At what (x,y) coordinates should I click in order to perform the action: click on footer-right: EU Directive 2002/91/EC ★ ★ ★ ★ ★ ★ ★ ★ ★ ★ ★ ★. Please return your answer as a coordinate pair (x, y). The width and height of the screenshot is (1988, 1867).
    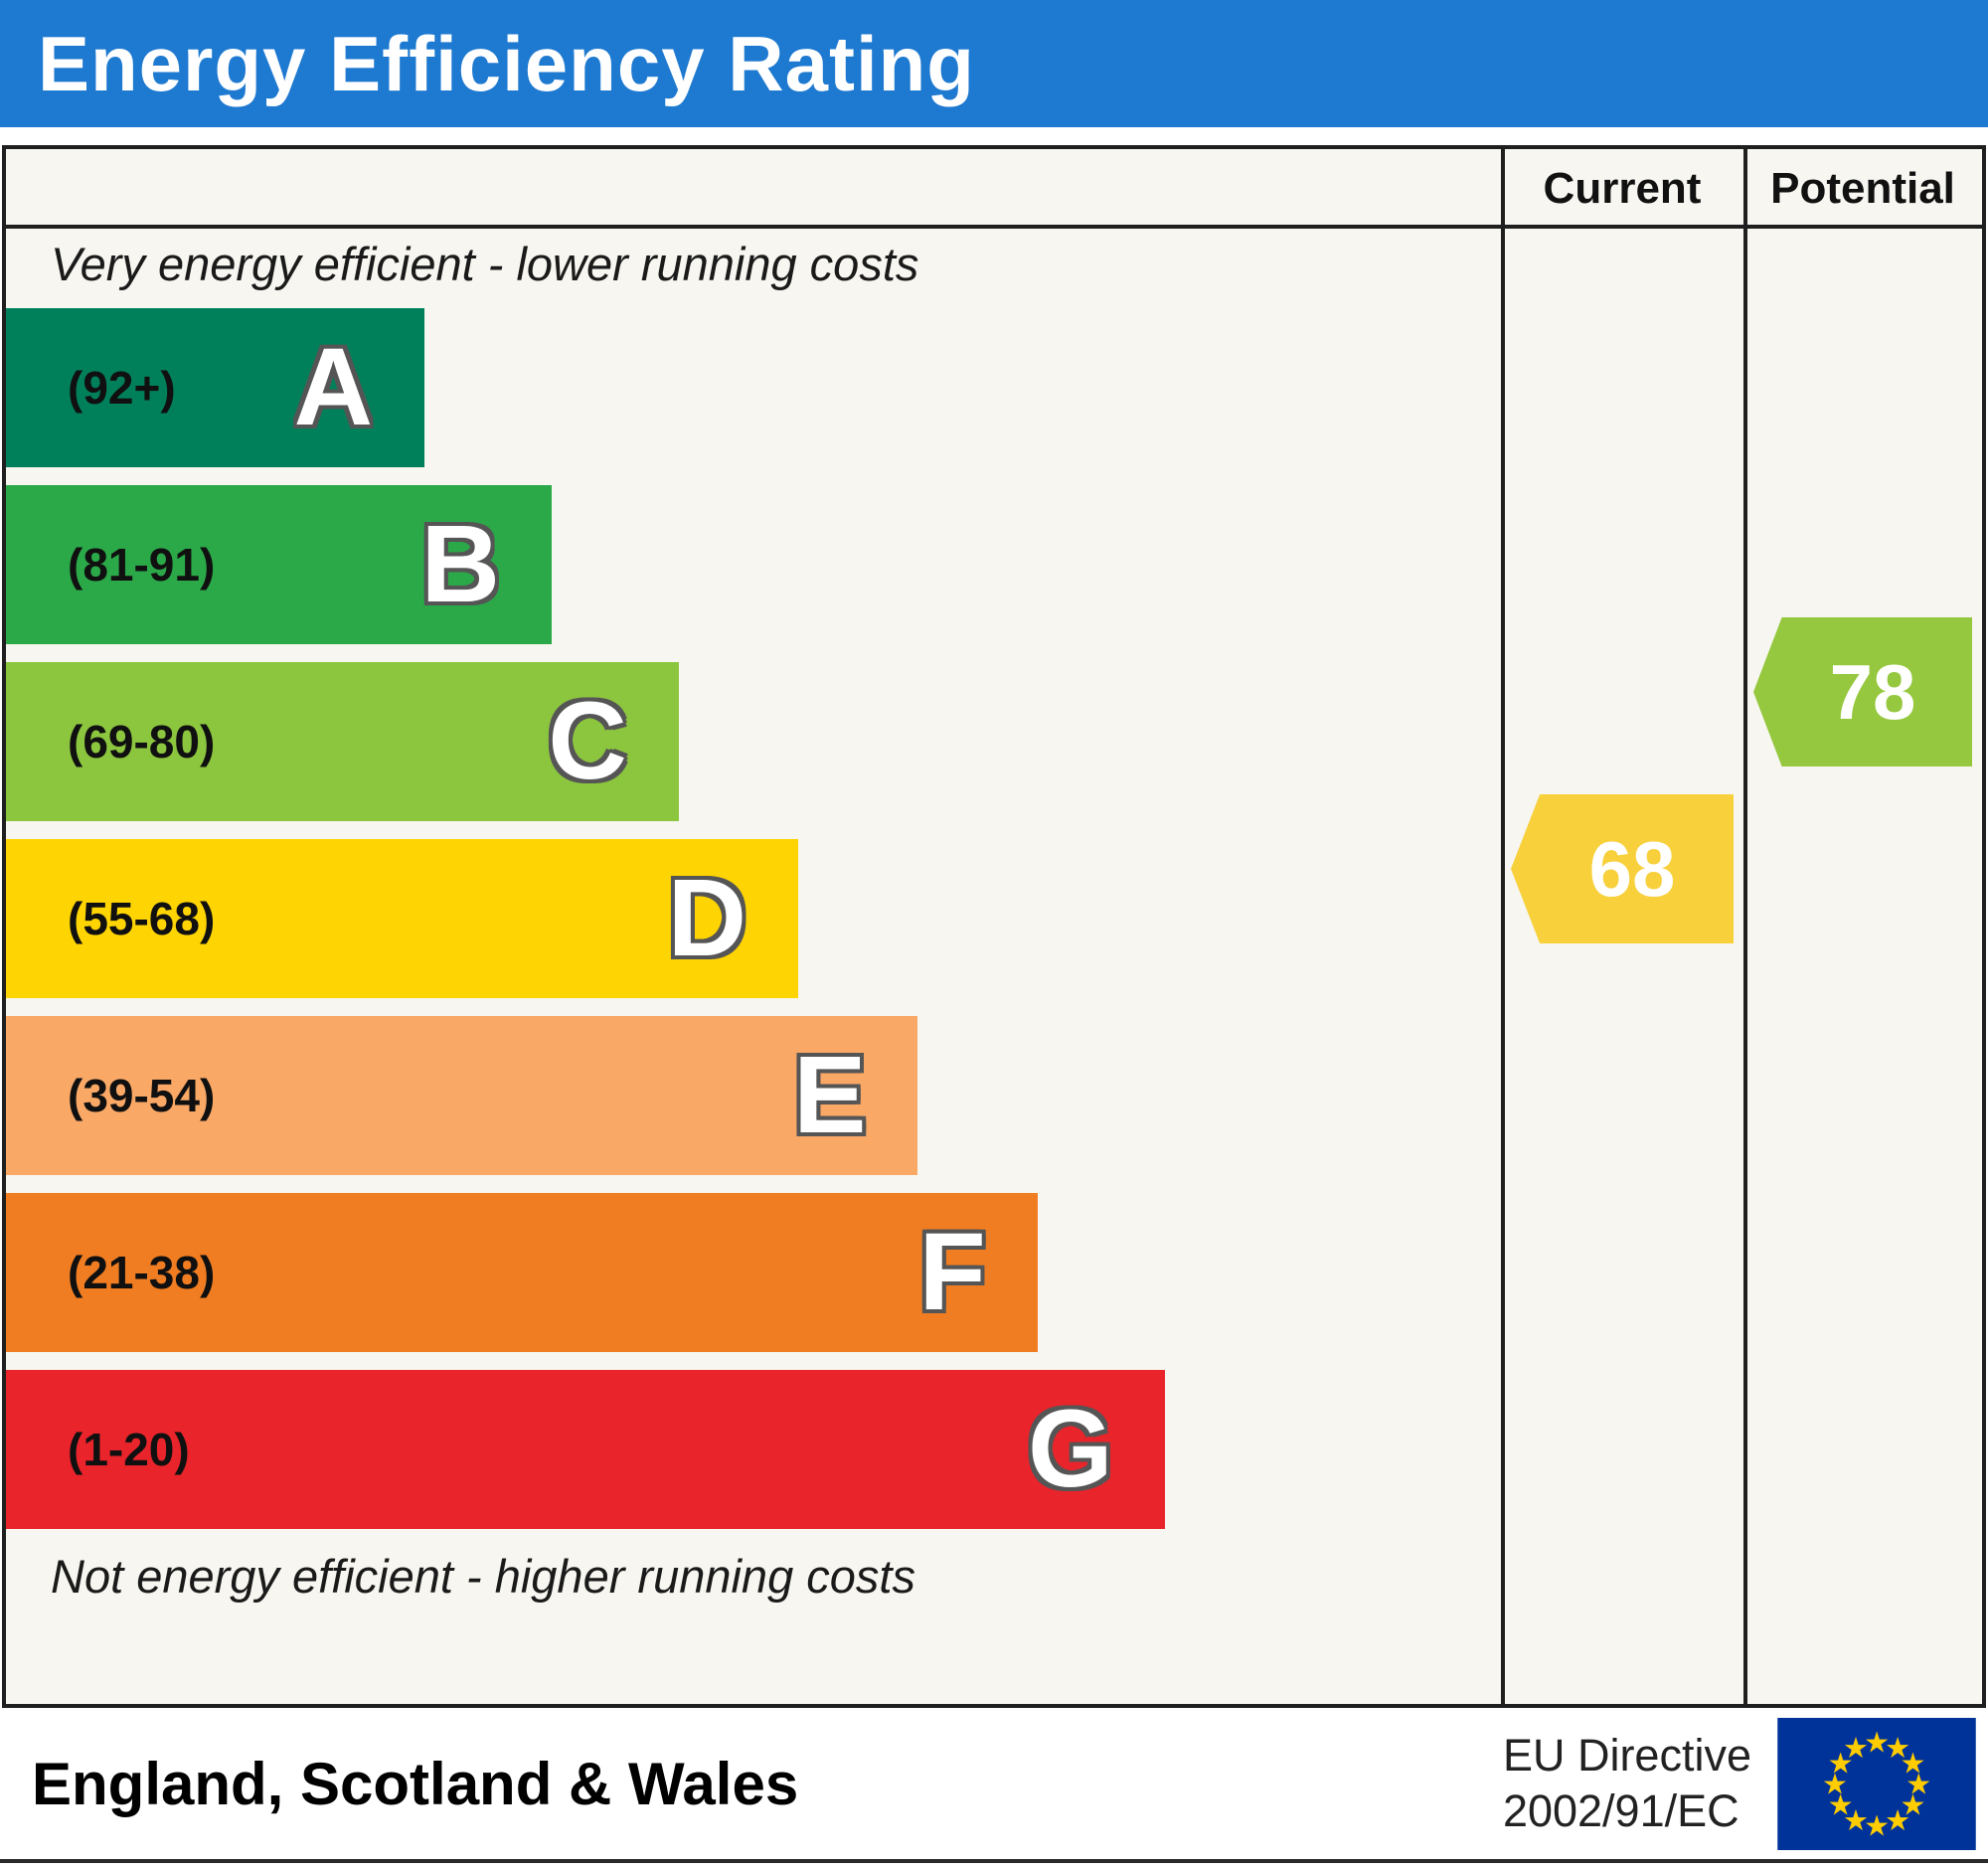
    Looking at the image, I should click on (1739, 1783).